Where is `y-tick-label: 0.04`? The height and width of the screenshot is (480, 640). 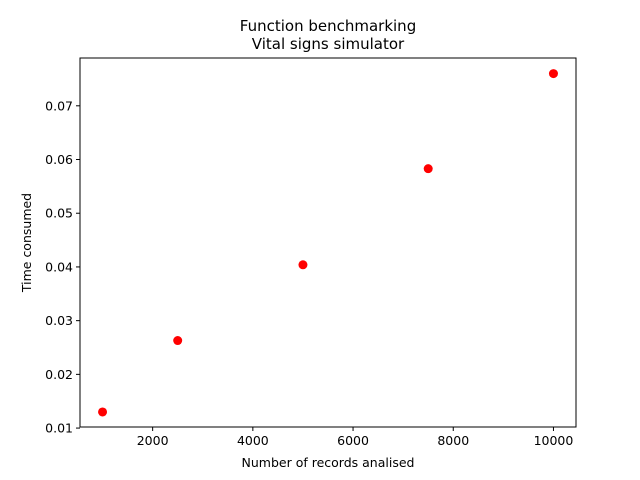
y-tick-label: 0.04 is located at coordinates (59, 266).